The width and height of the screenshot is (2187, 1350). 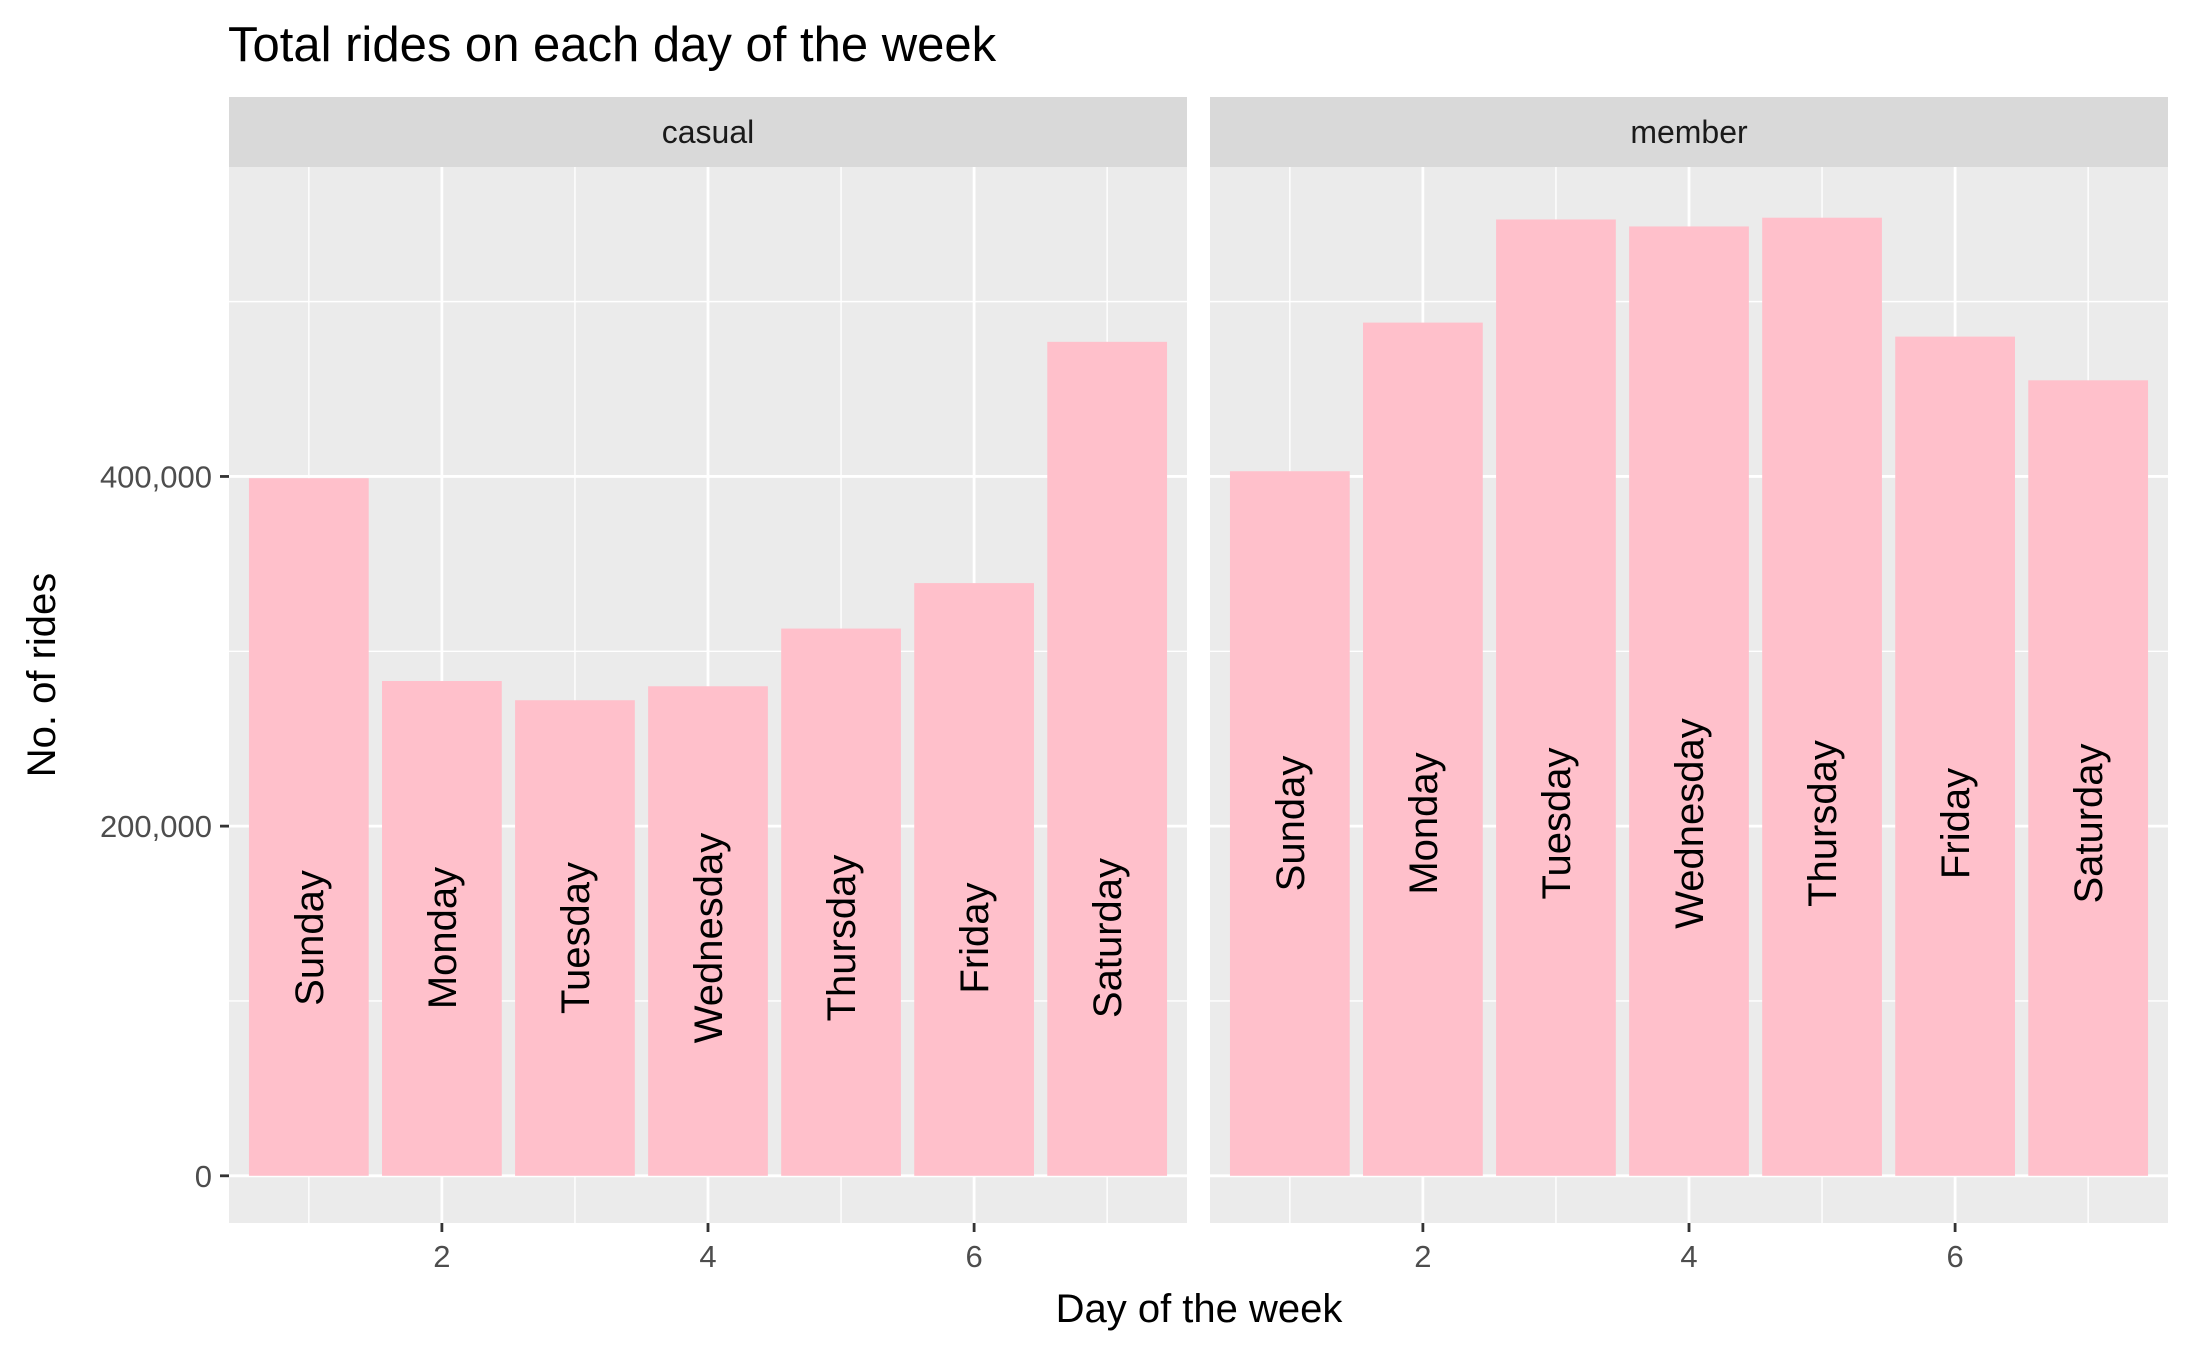 I want to click on bar-casual-tuesday, so click(x=575, y=938).